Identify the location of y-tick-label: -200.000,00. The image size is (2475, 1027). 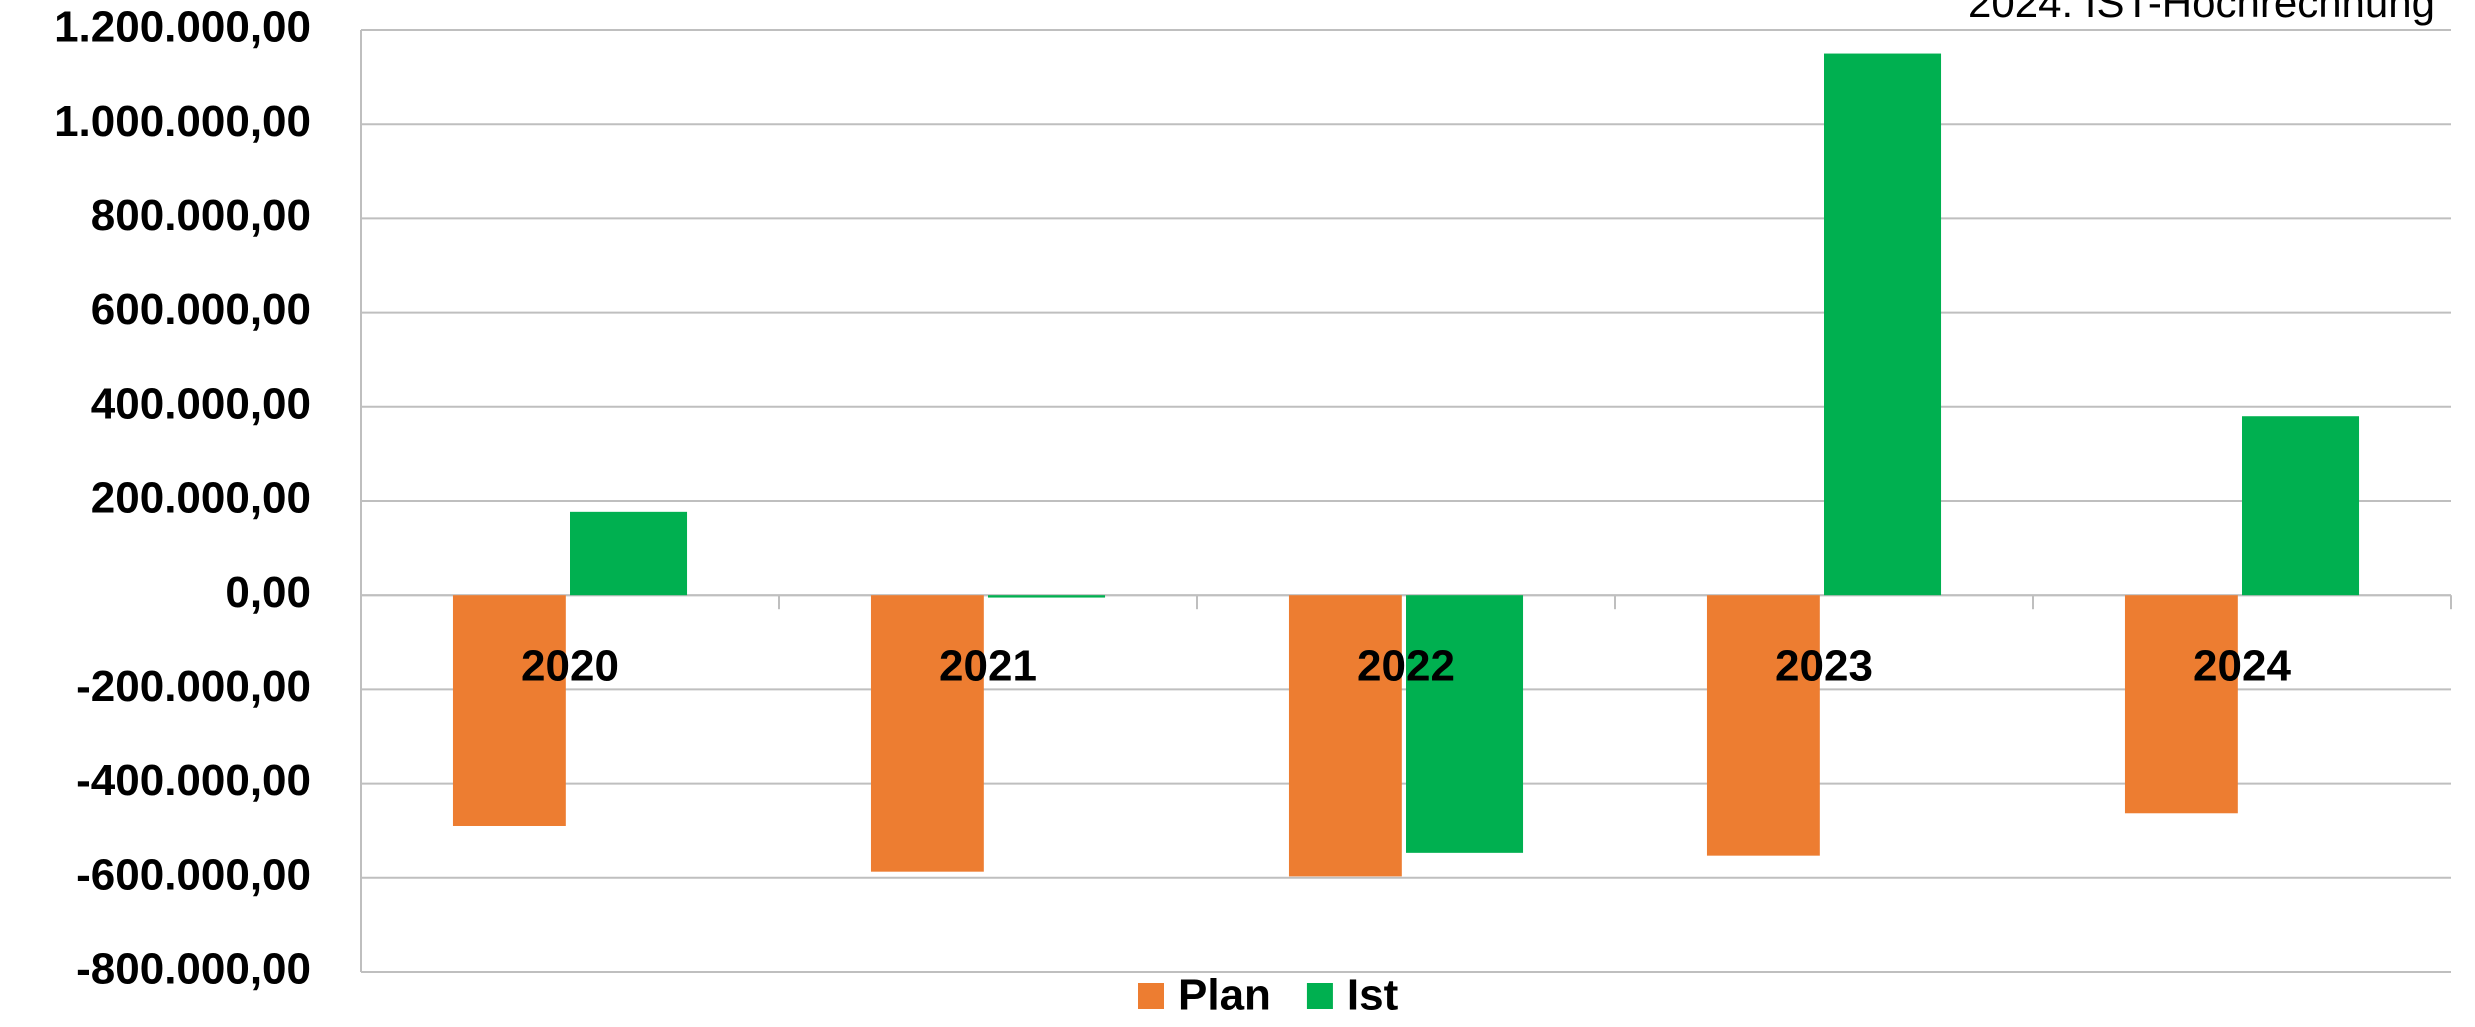
(193, 686).